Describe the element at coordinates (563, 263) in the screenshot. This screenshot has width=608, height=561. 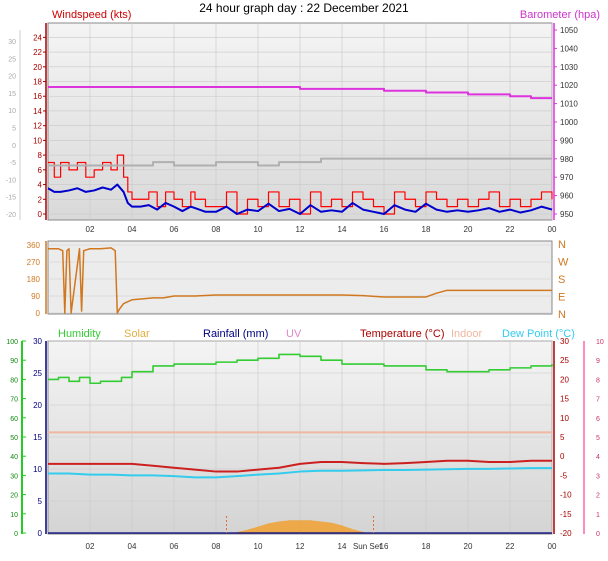
I see `compass-tick-label: W` at that location.